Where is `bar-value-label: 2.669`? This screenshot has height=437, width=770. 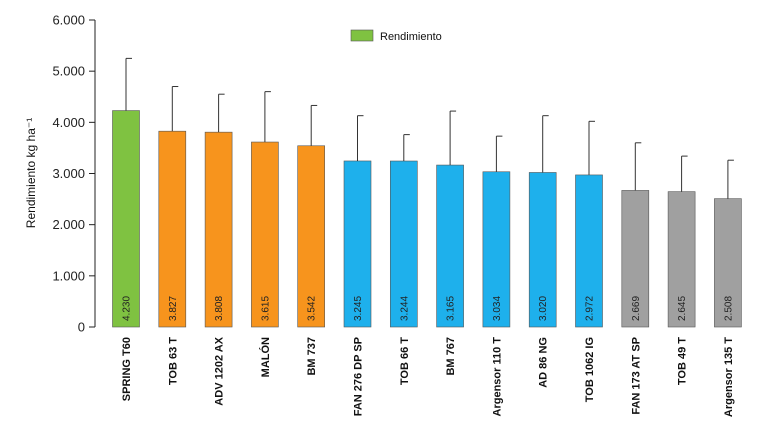
bar-value-label: 2.669 is located at coordinates (636, 308).